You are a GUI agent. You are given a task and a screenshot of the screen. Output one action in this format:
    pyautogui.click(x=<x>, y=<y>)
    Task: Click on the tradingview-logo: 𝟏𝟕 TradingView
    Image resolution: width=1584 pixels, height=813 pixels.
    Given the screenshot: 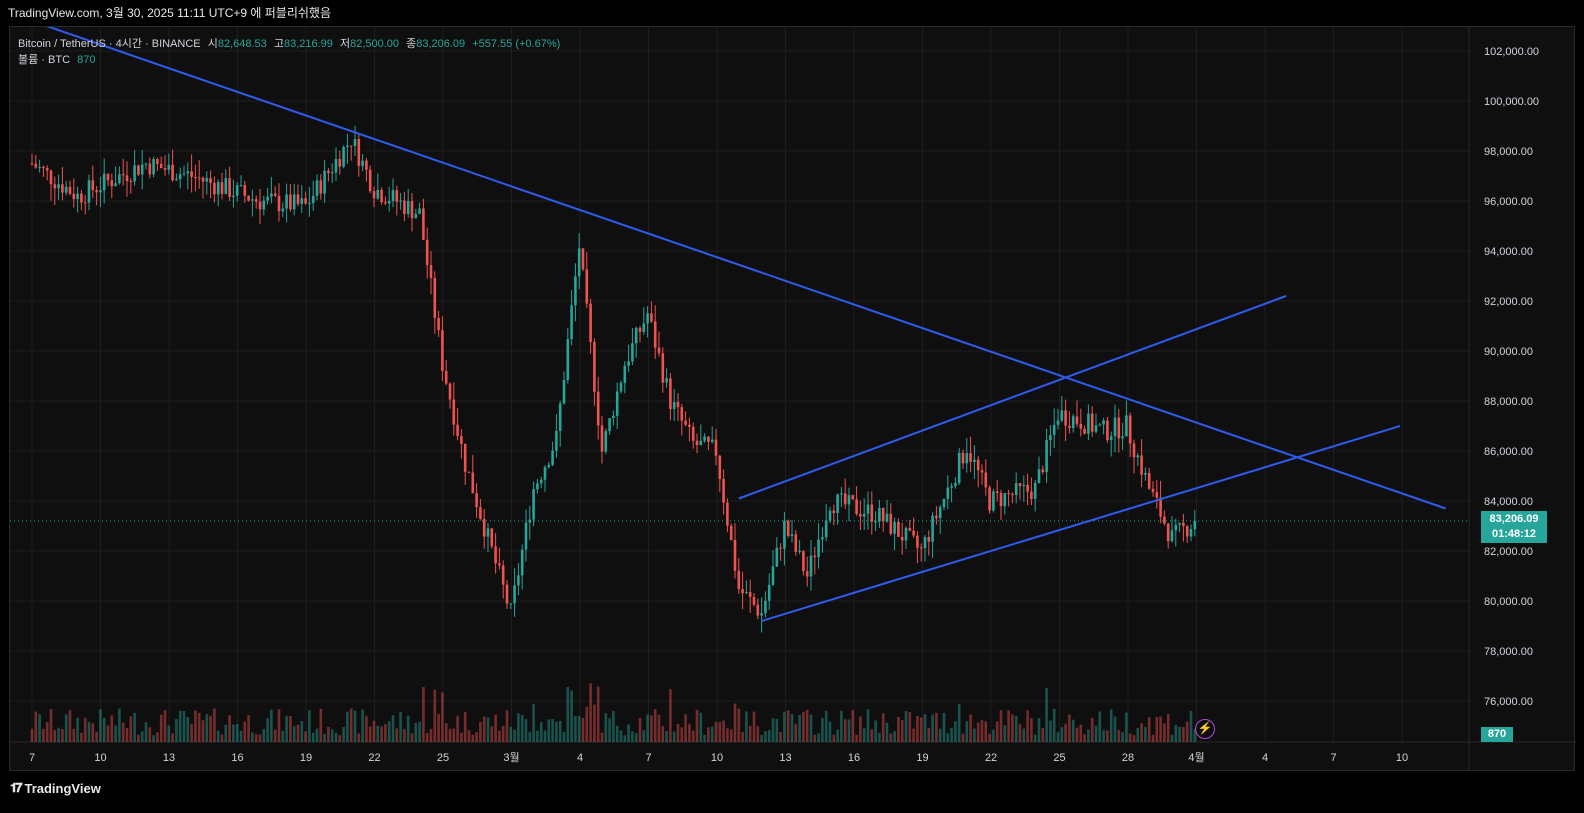 What is the action you would take?
    pyautogui.click(x=55, y=788)
    